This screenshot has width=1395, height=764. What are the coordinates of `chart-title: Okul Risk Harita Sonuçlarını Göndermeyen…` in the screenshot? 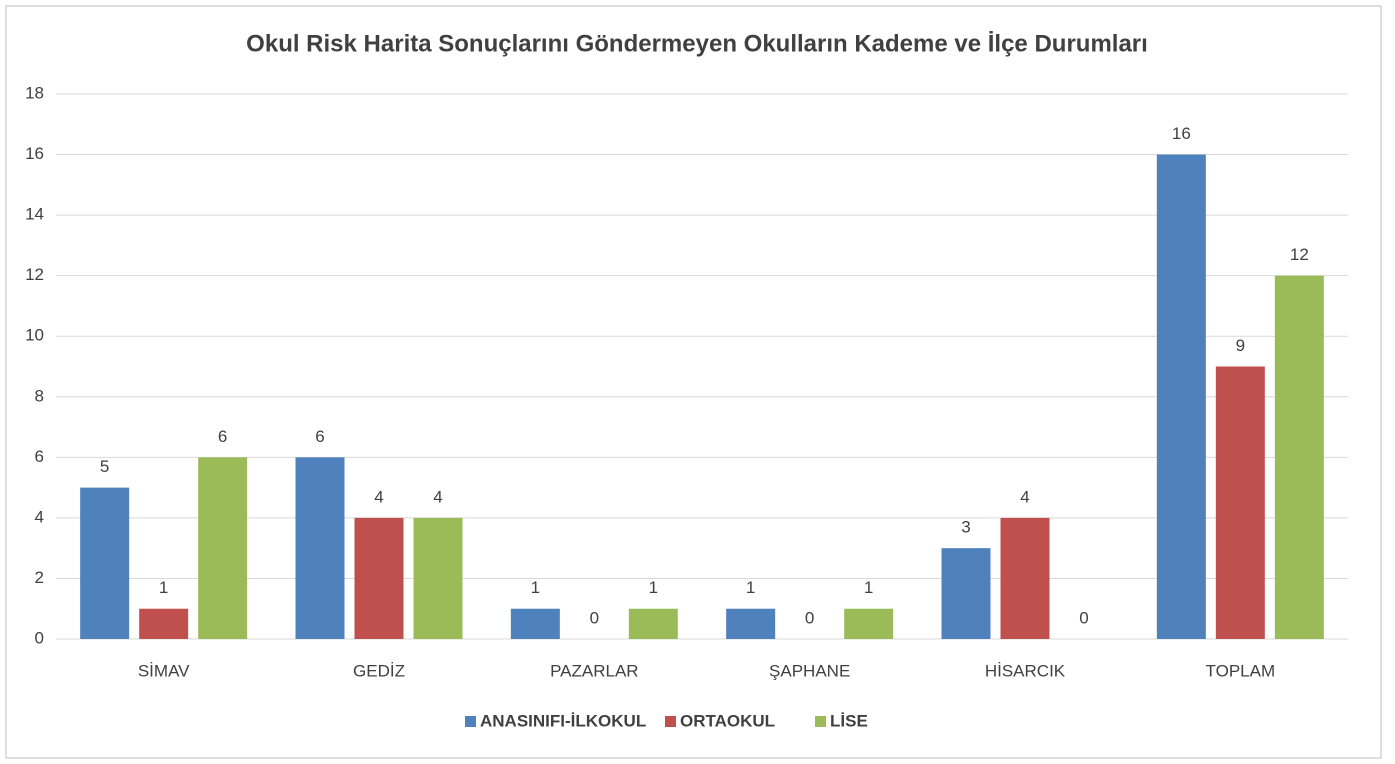 It's located at (697, 43).